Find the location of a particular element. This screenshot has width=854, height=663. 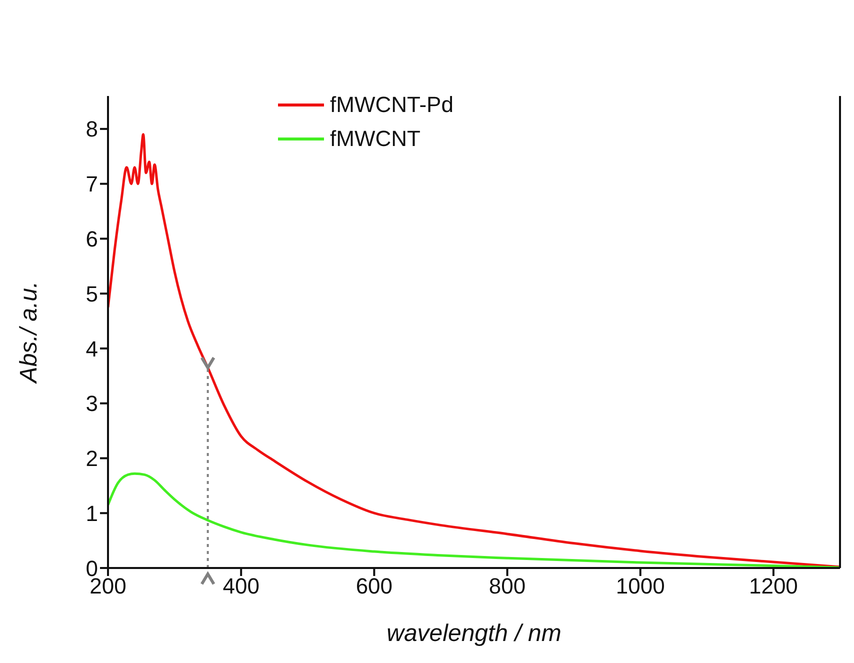

x-tick-label: 800 is located at coordinates (507, 586).